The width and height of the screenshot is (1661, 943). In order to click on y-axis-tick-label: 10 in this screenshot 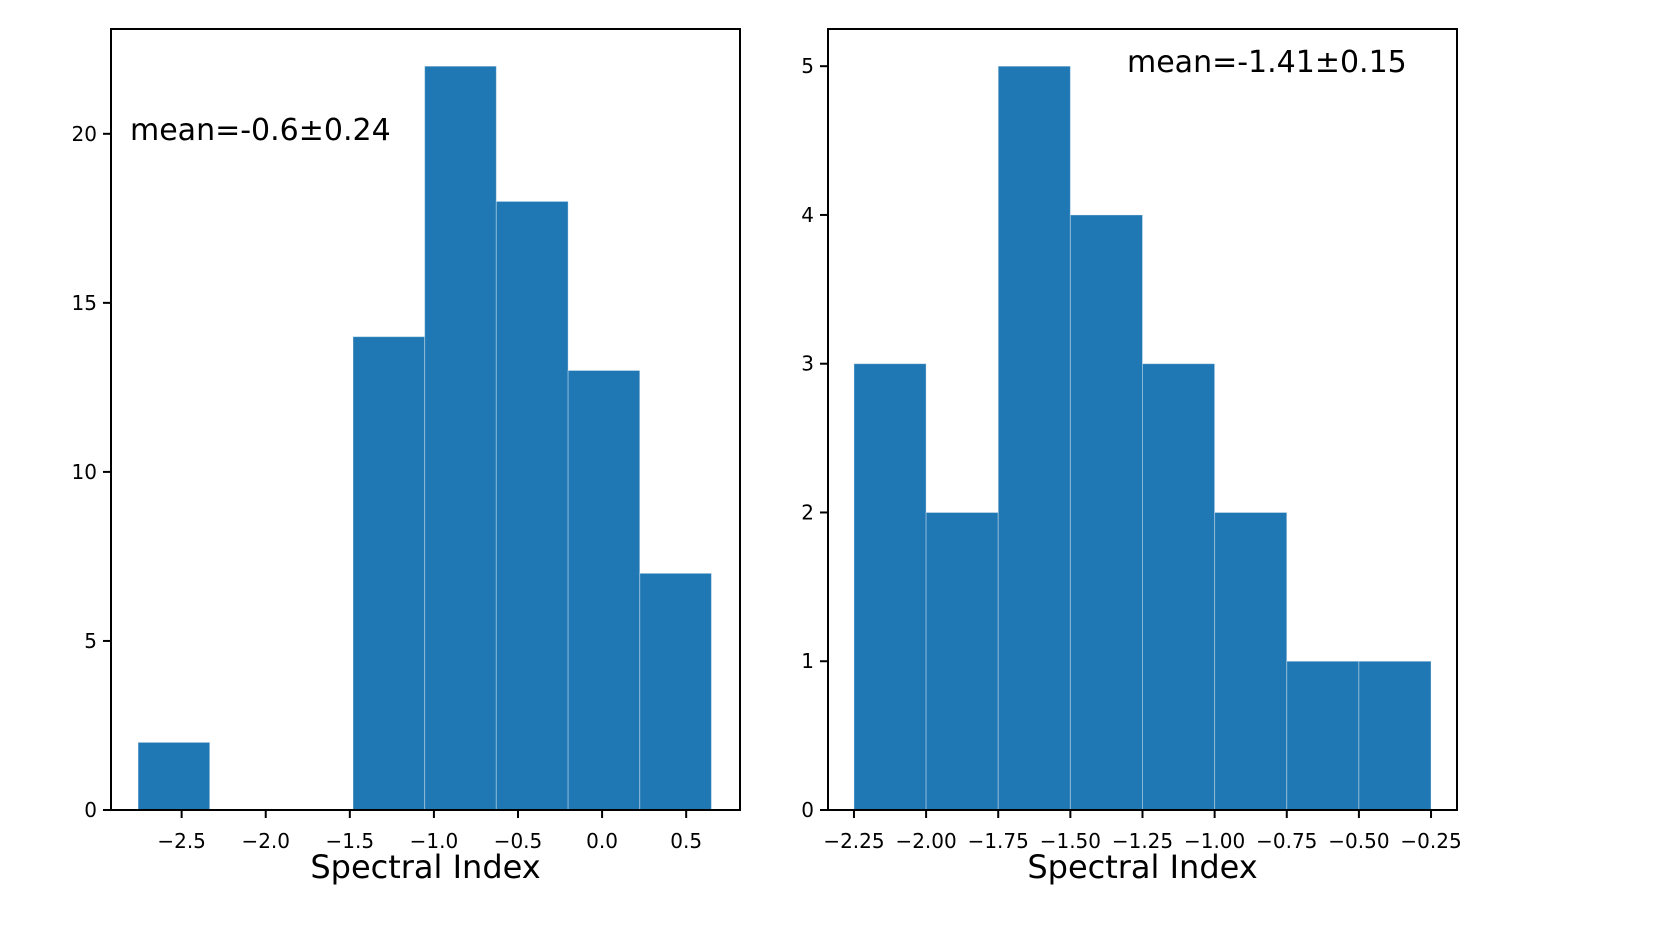, I will do `click(84, 472)`.